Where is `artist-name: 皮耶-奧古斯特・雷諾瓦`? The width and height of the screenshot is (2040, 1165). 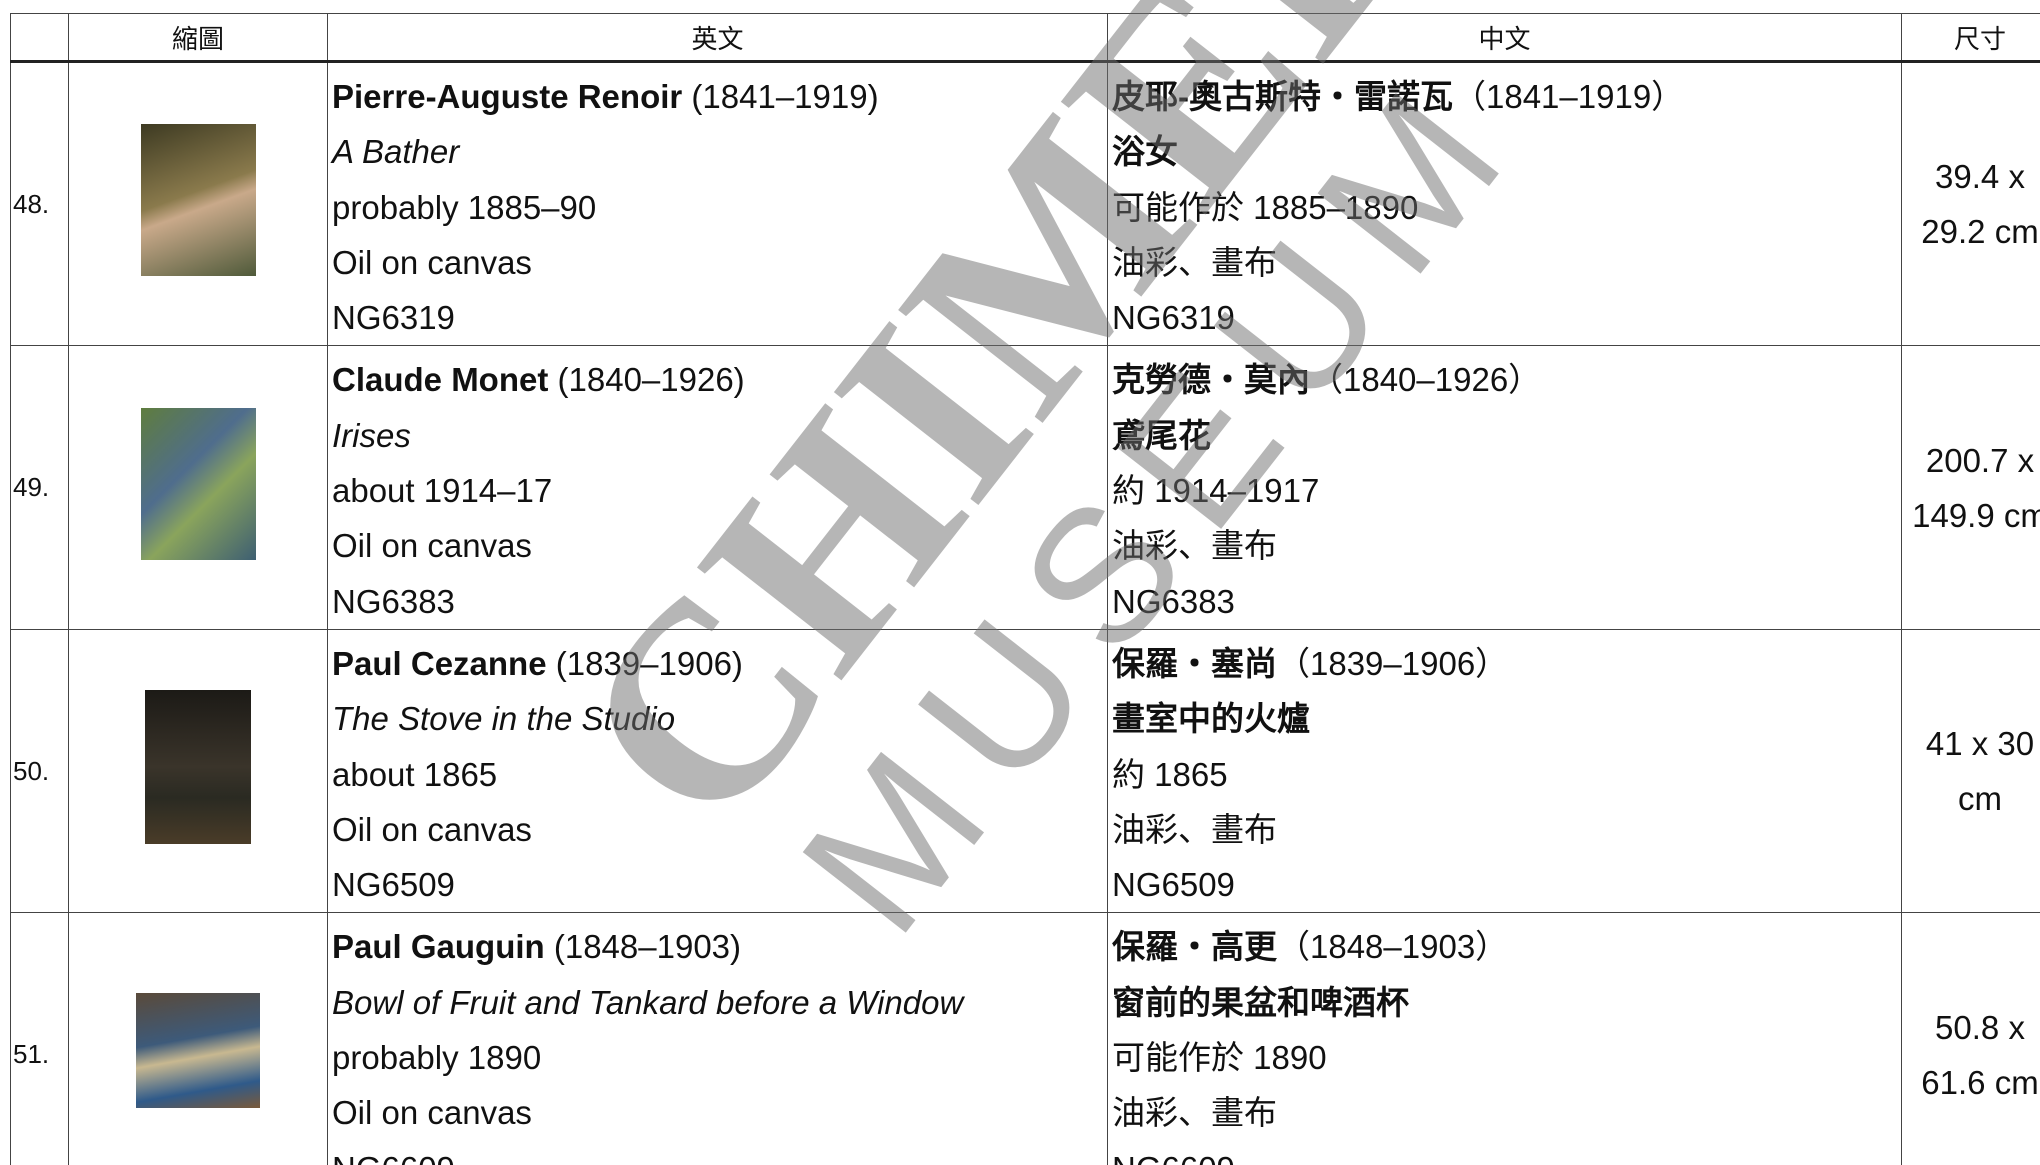
artist-name: 皮耶-奧古斯特・雷諾瓦 is located at coordinates (1282, 96).